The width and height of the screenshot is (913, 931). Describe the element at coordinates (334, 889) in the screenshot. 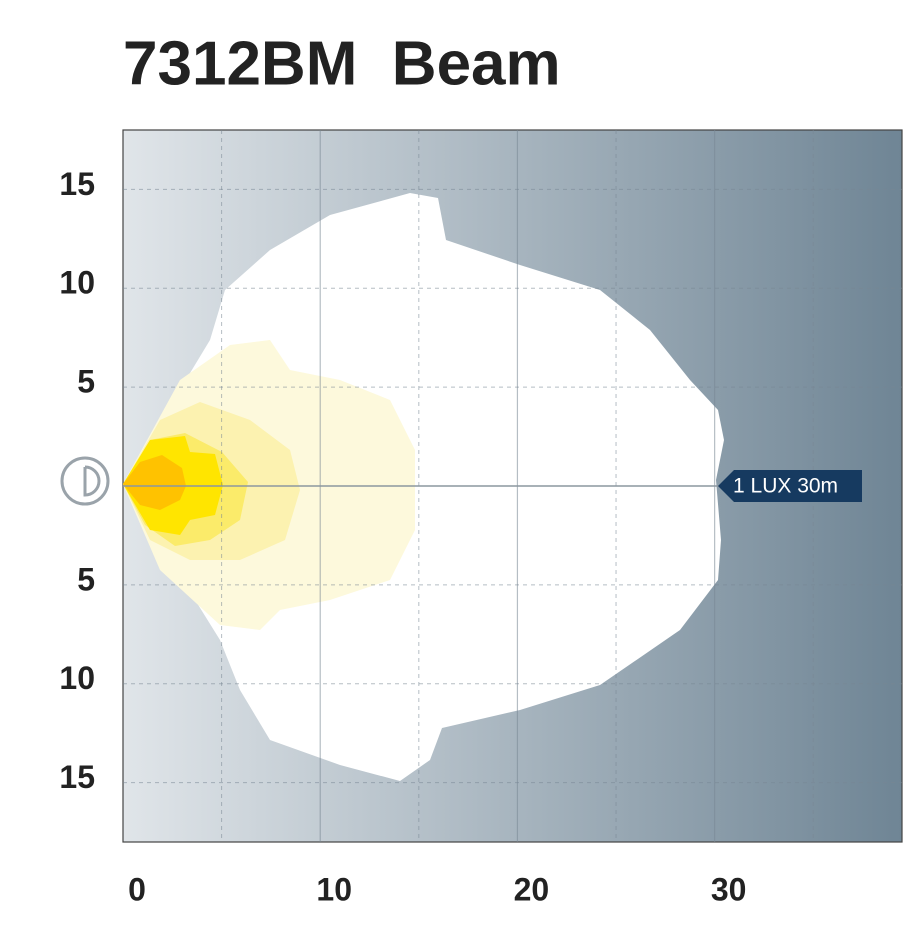

I see `x-tick-label: 10` at that location.